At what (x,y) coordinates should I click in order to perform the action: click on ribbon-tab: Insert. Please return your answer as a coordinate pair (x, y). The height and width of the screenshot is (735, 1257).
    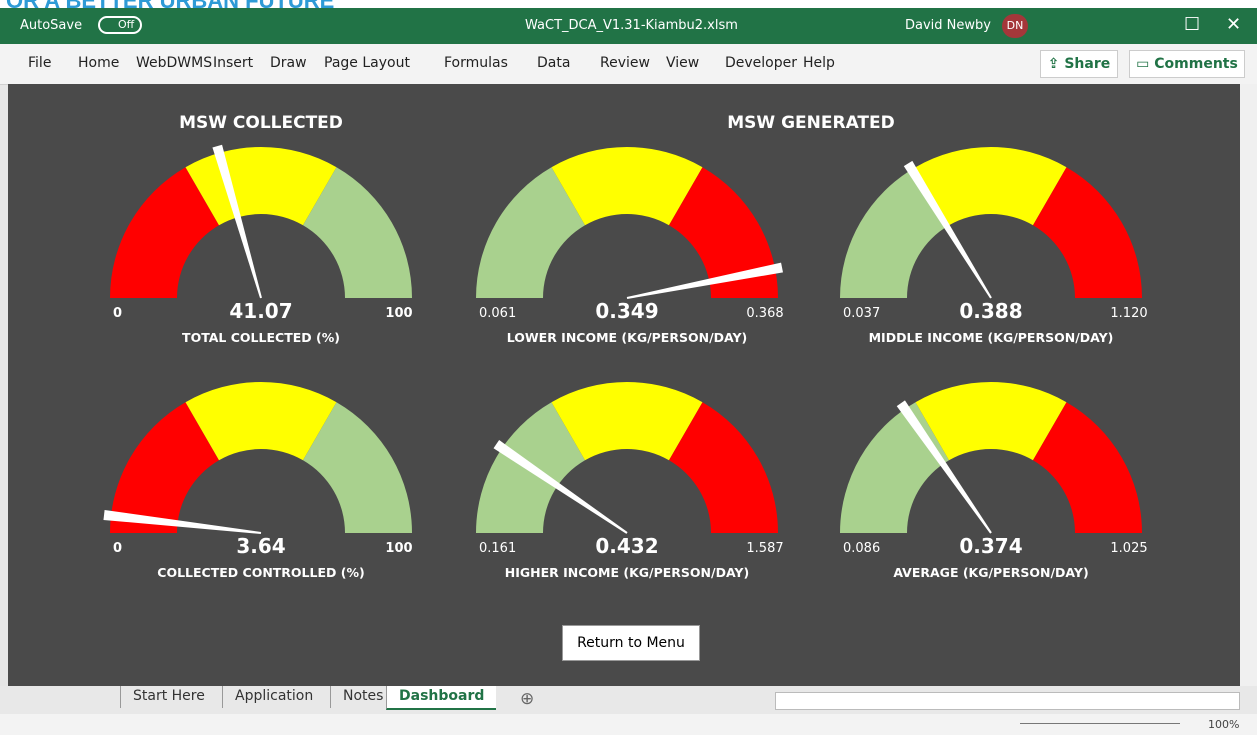
    Looking at the image, I should click on (233, 63).